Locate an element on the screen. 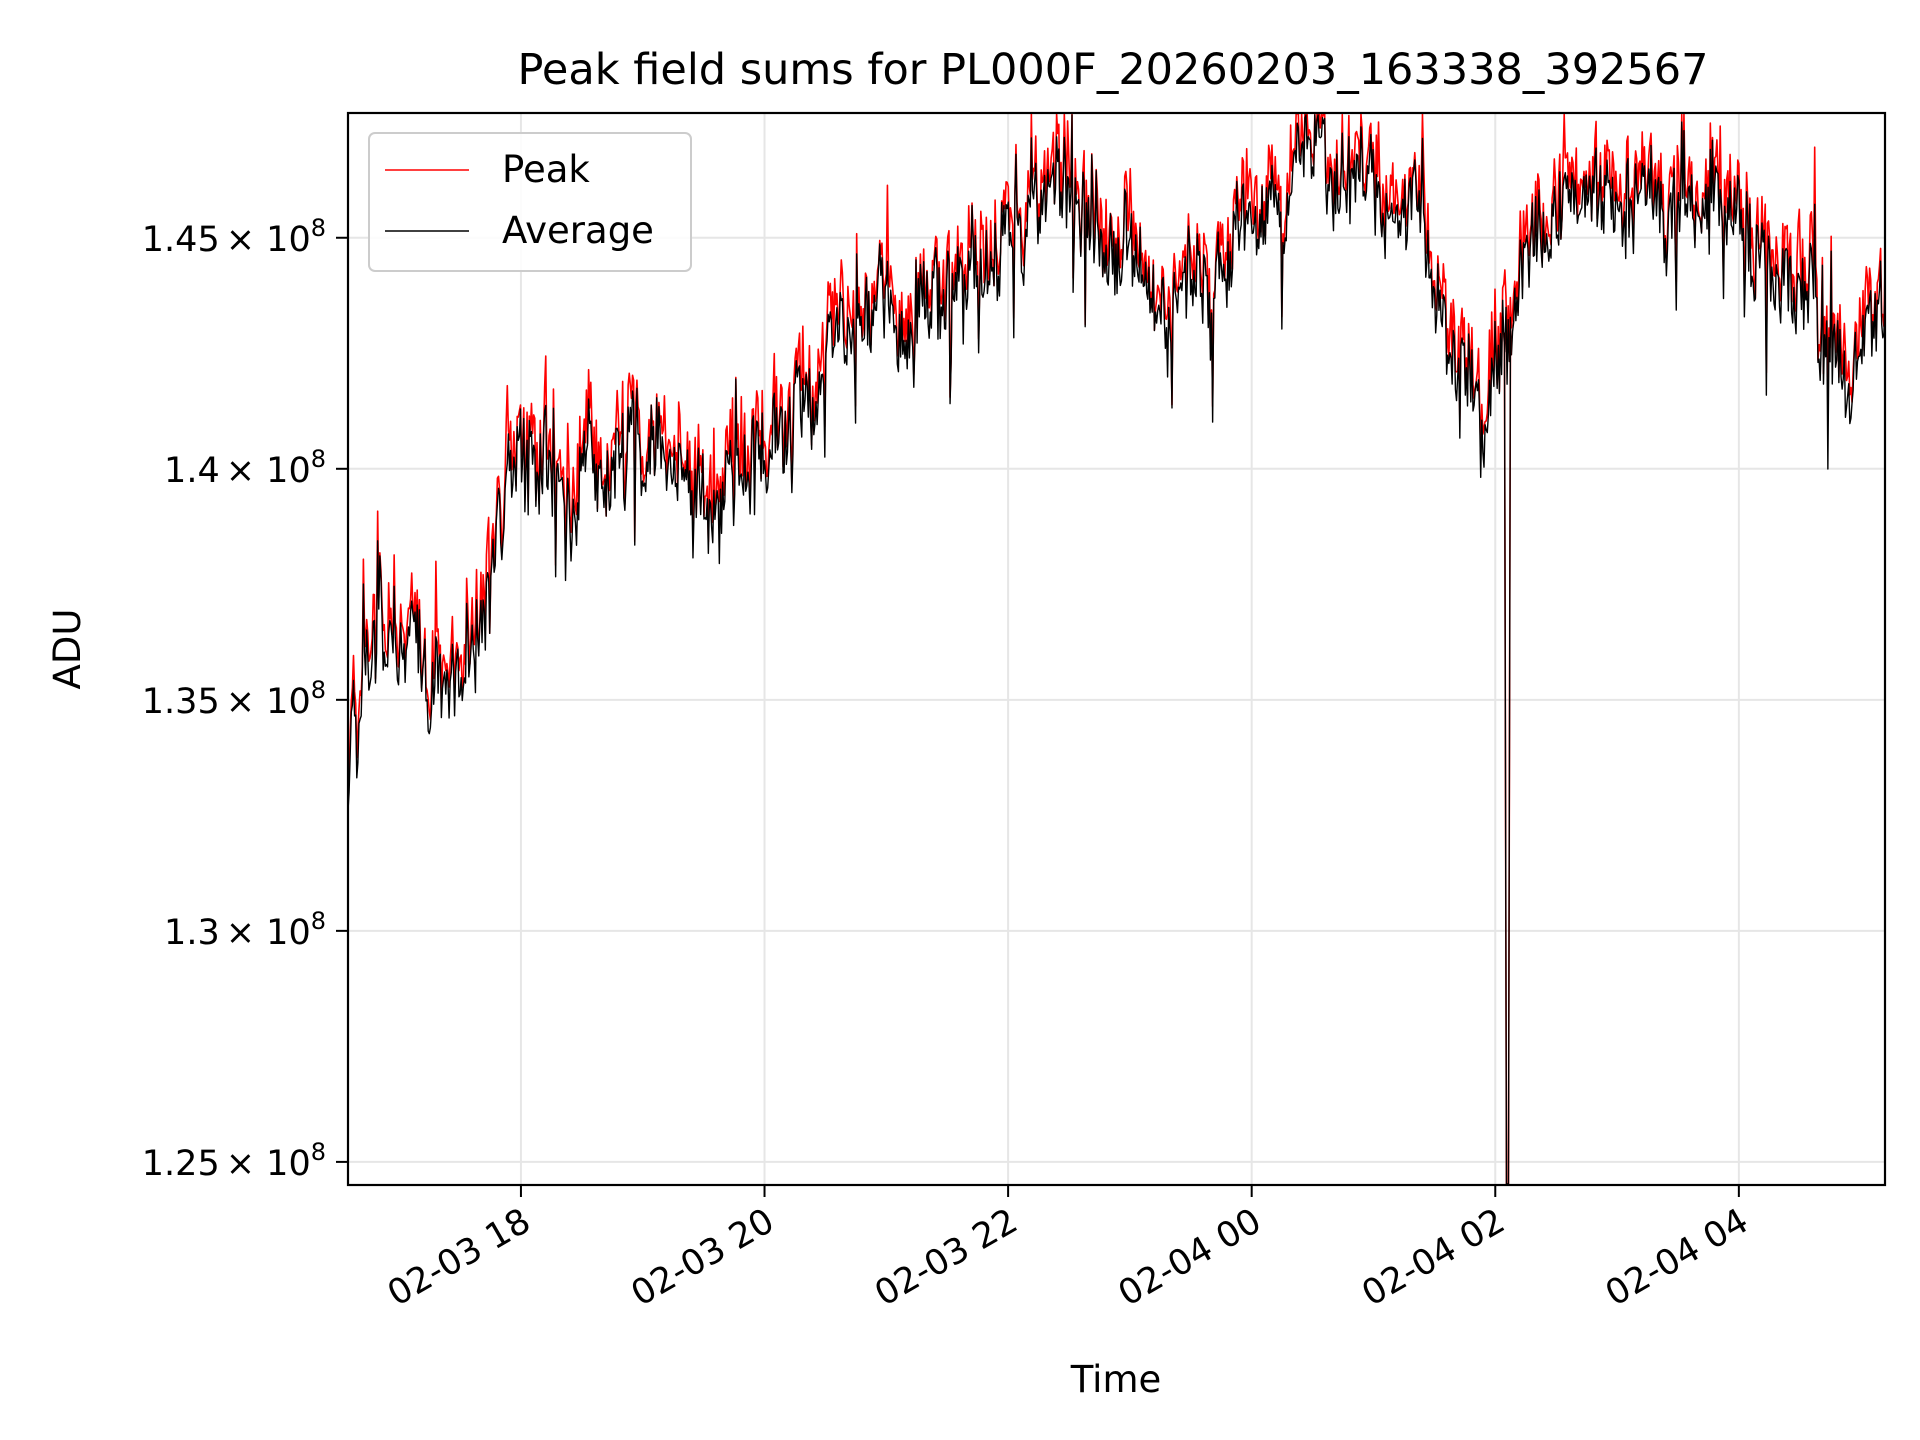 The image size is (1920, 1440). legend-peak-label: Peak is located at coordinates (546, 169).